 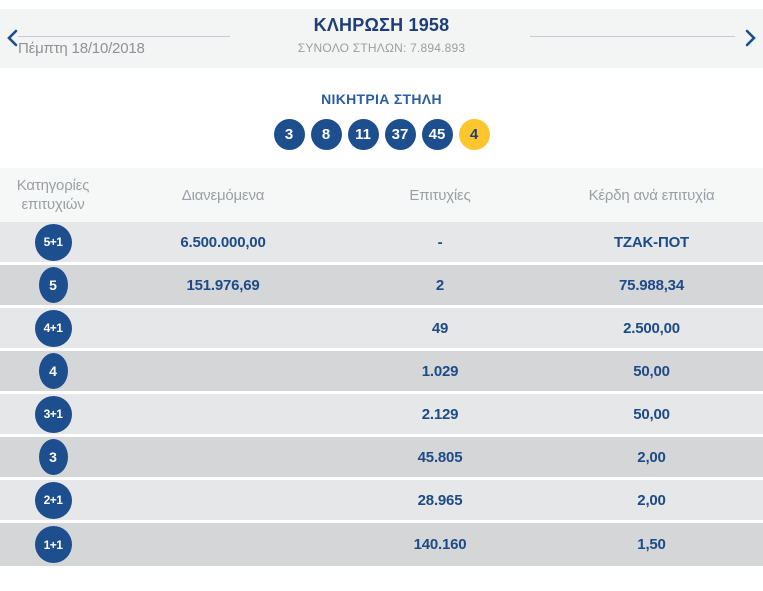 I want to click on winning-column-section: ΝΙΚΗΤΡΙΑ ΣΤΗΛΗ 3 8 11 37 45 4, so click(x=381, y=109).